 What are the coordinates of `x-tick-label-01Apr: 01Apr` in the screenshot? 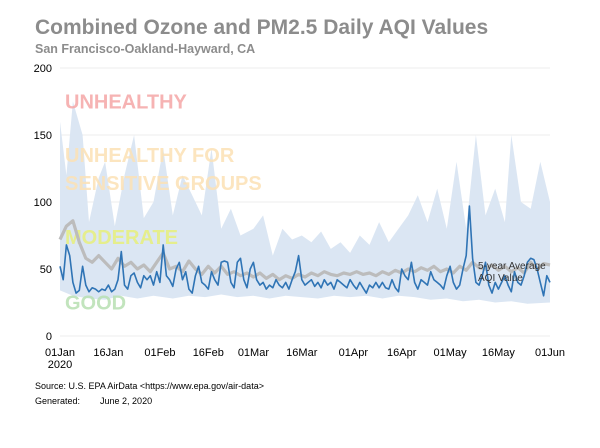 It's located at (354, 353).